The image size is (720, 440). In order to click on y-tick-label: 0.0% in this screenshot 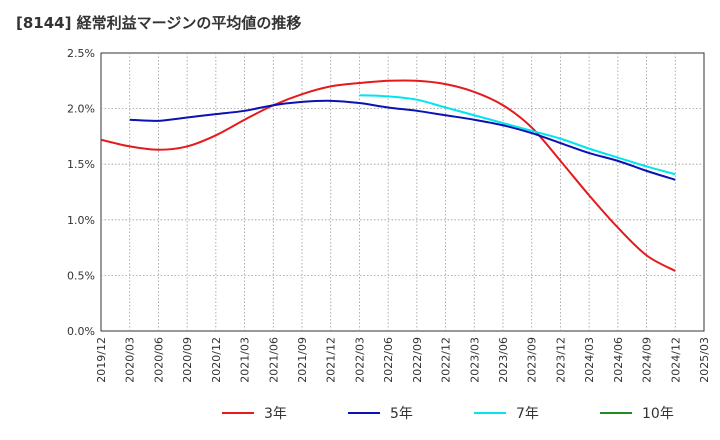, I will do `click(81, 331)`.